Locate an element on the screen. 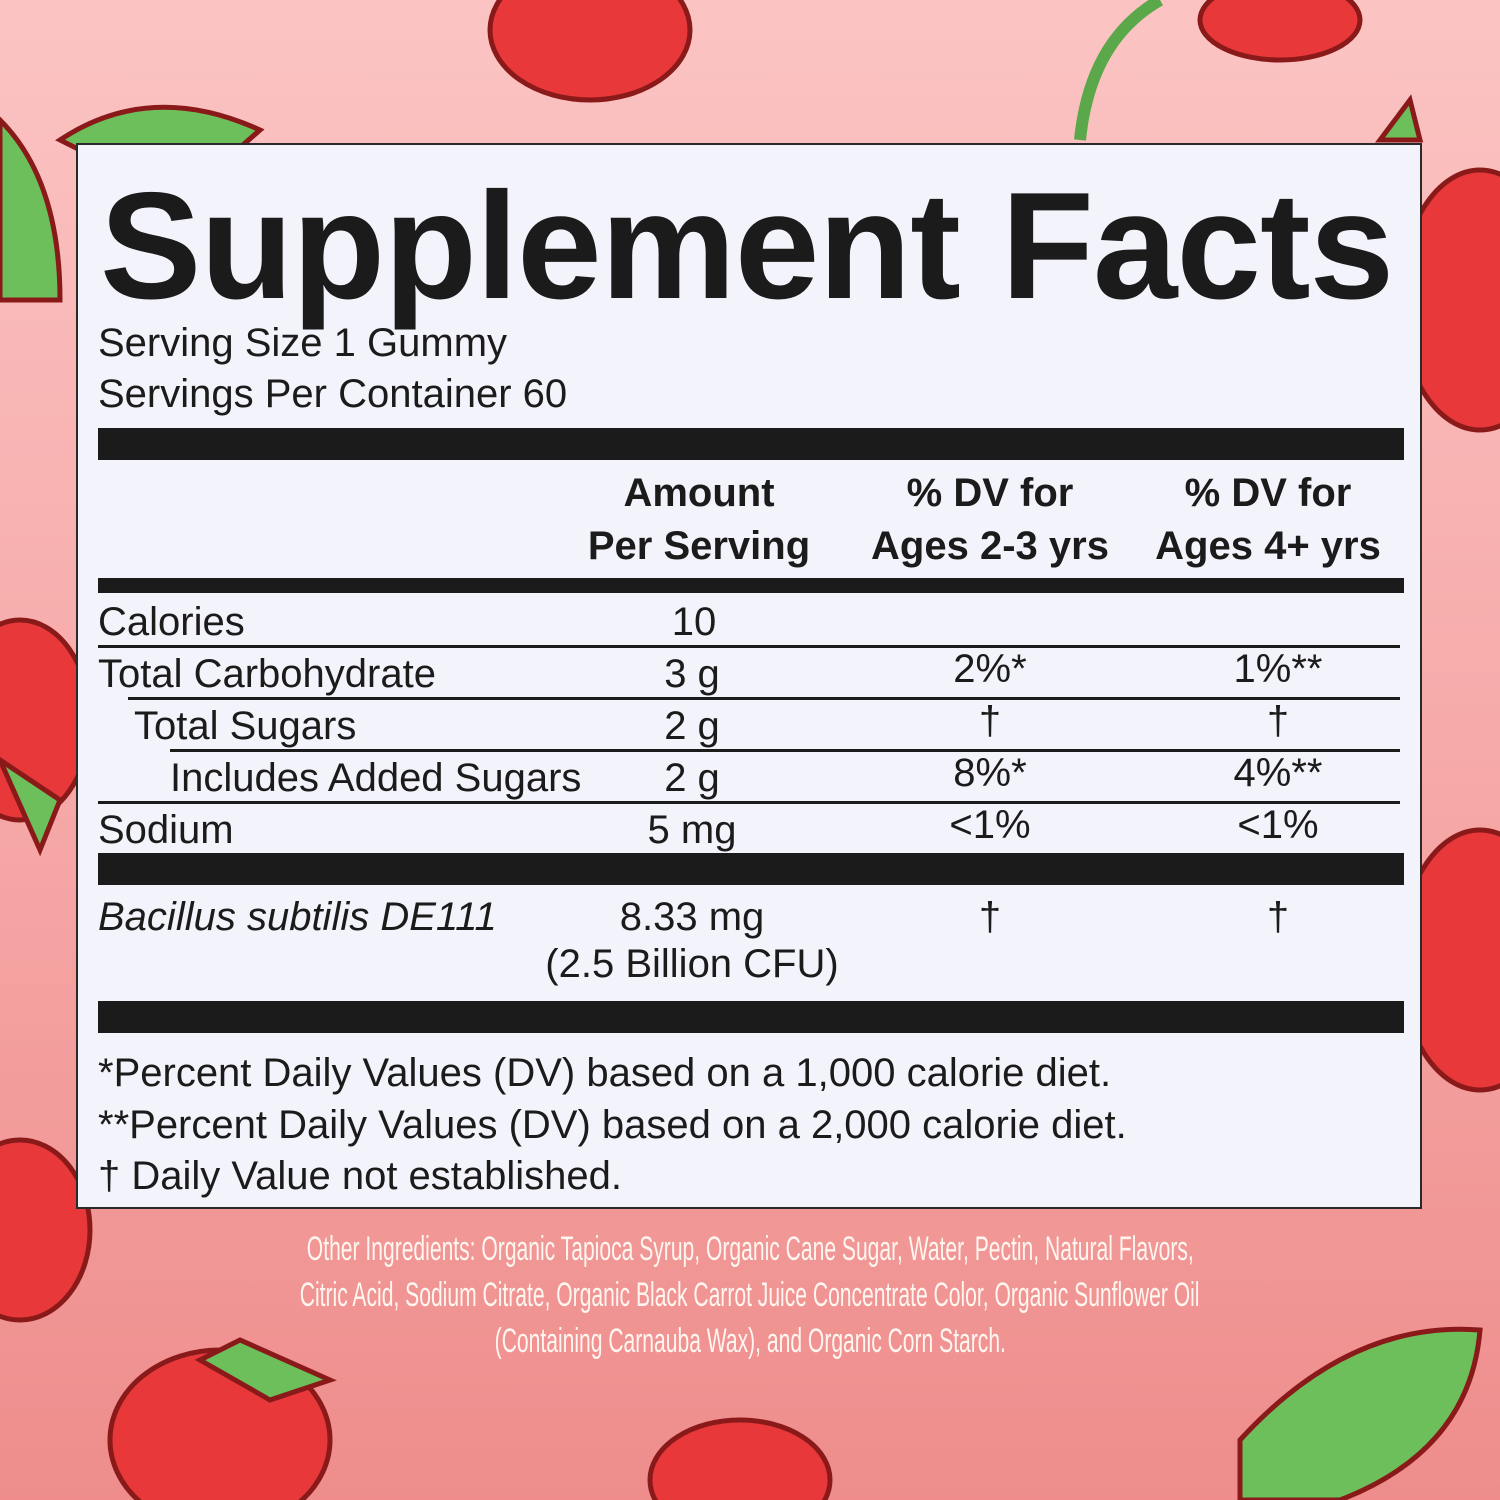 Image resolution: width=1500 pixels, height=1500 pixels. header-line: Amount is located at coordinates (699, 493).